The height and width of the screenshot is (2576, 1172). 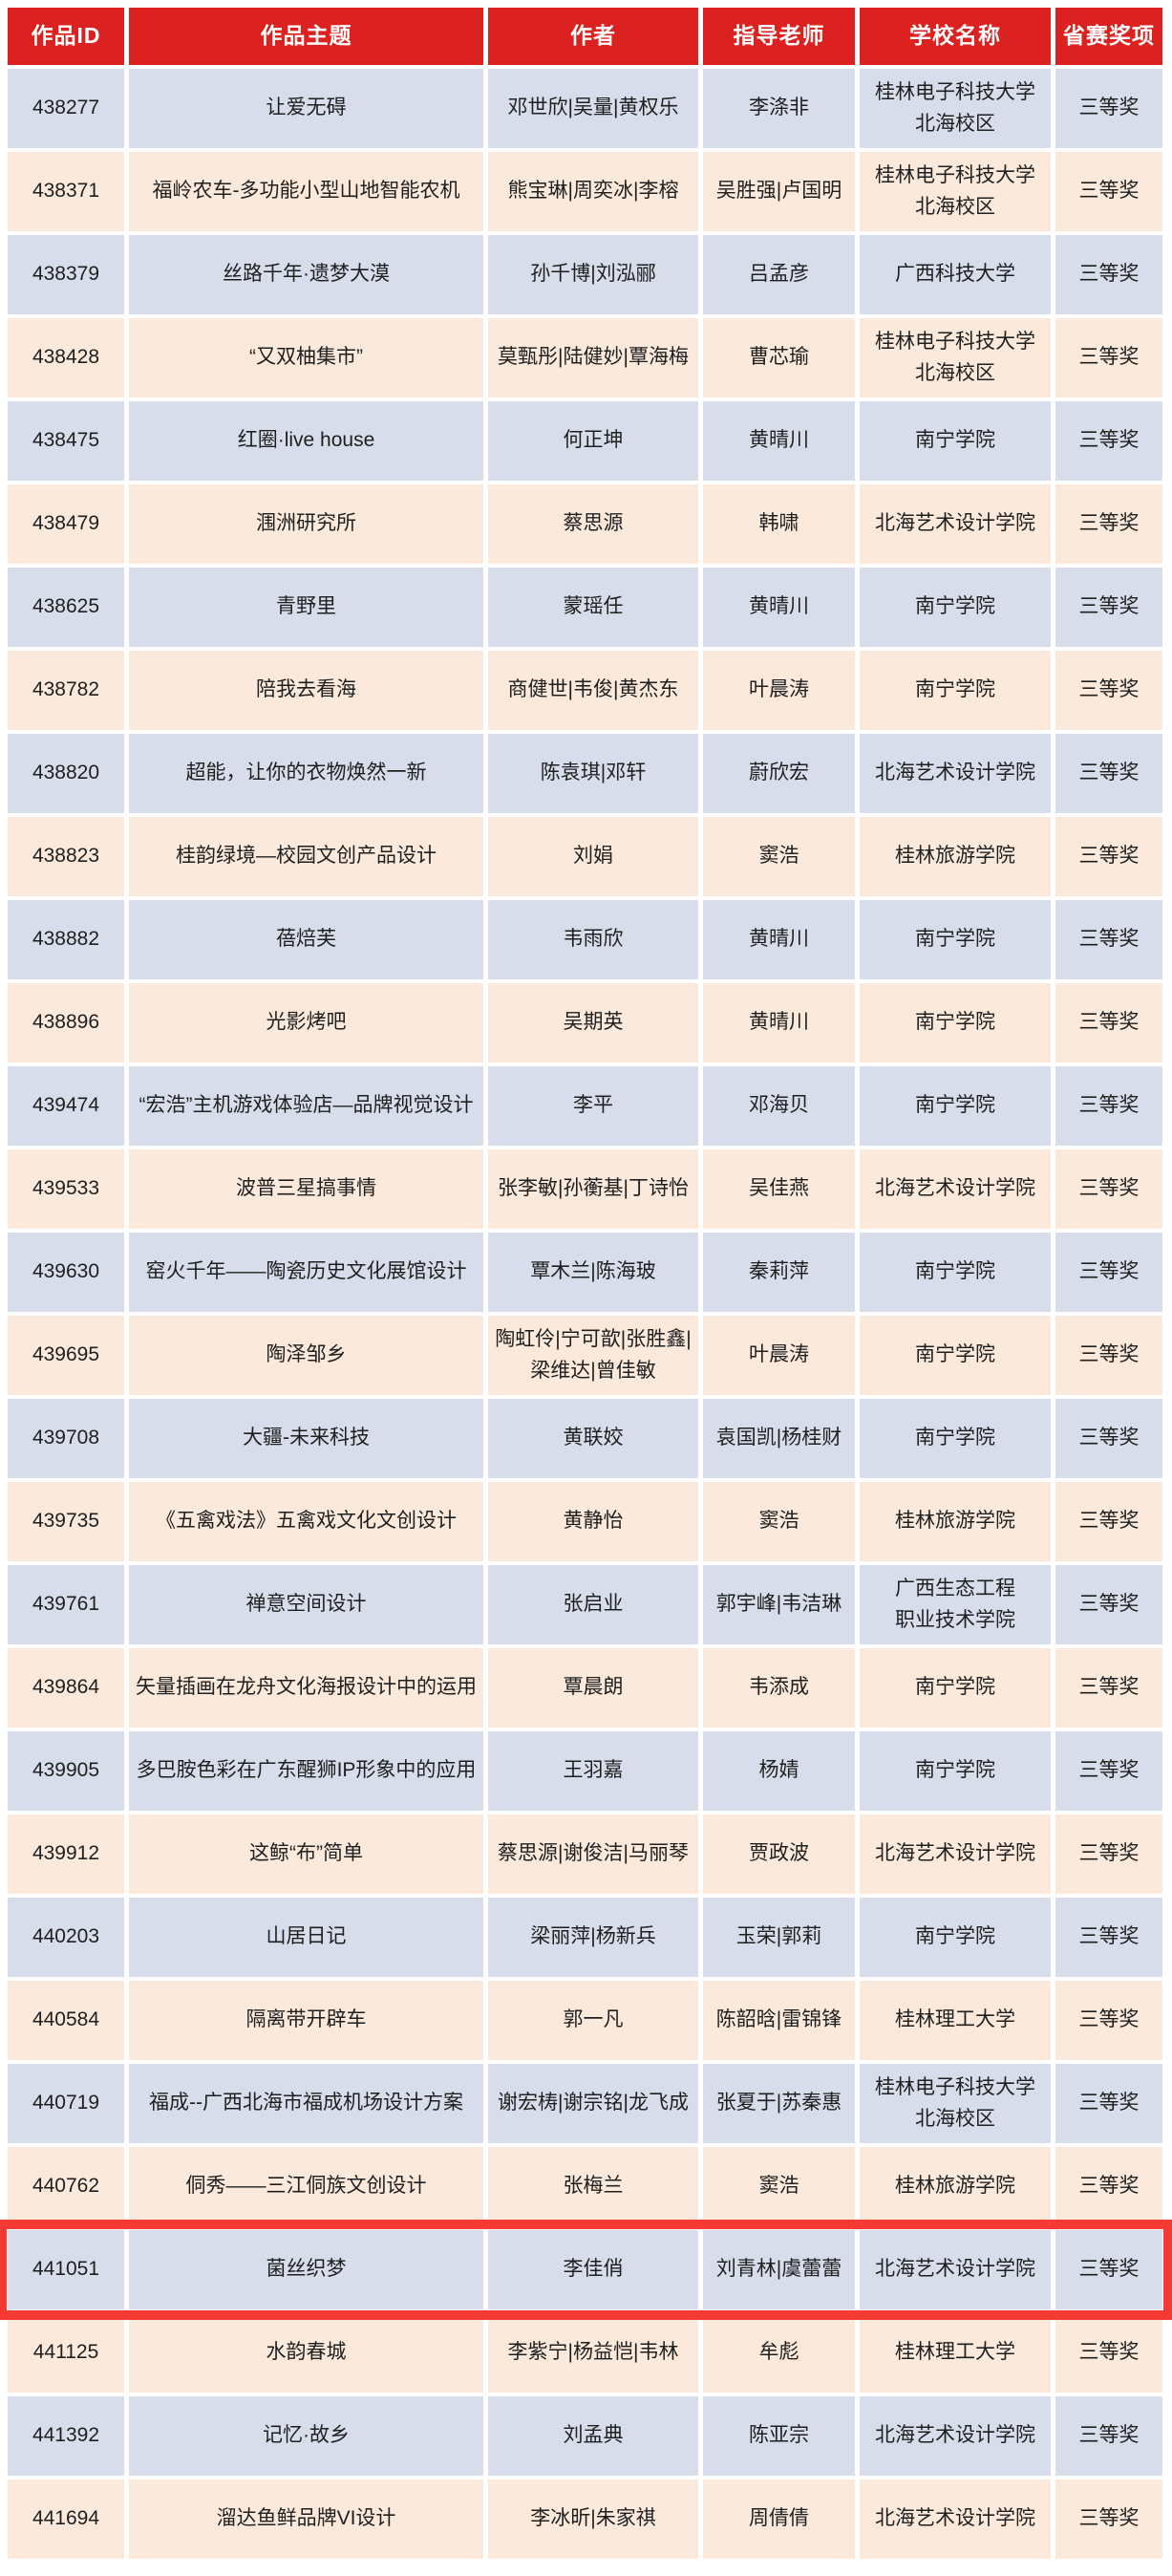 What do you see at coordinates (306, 2269) in the screenshot?
I see `cell-theme: 菌丝织梦` at bounding box center [306, 2269].